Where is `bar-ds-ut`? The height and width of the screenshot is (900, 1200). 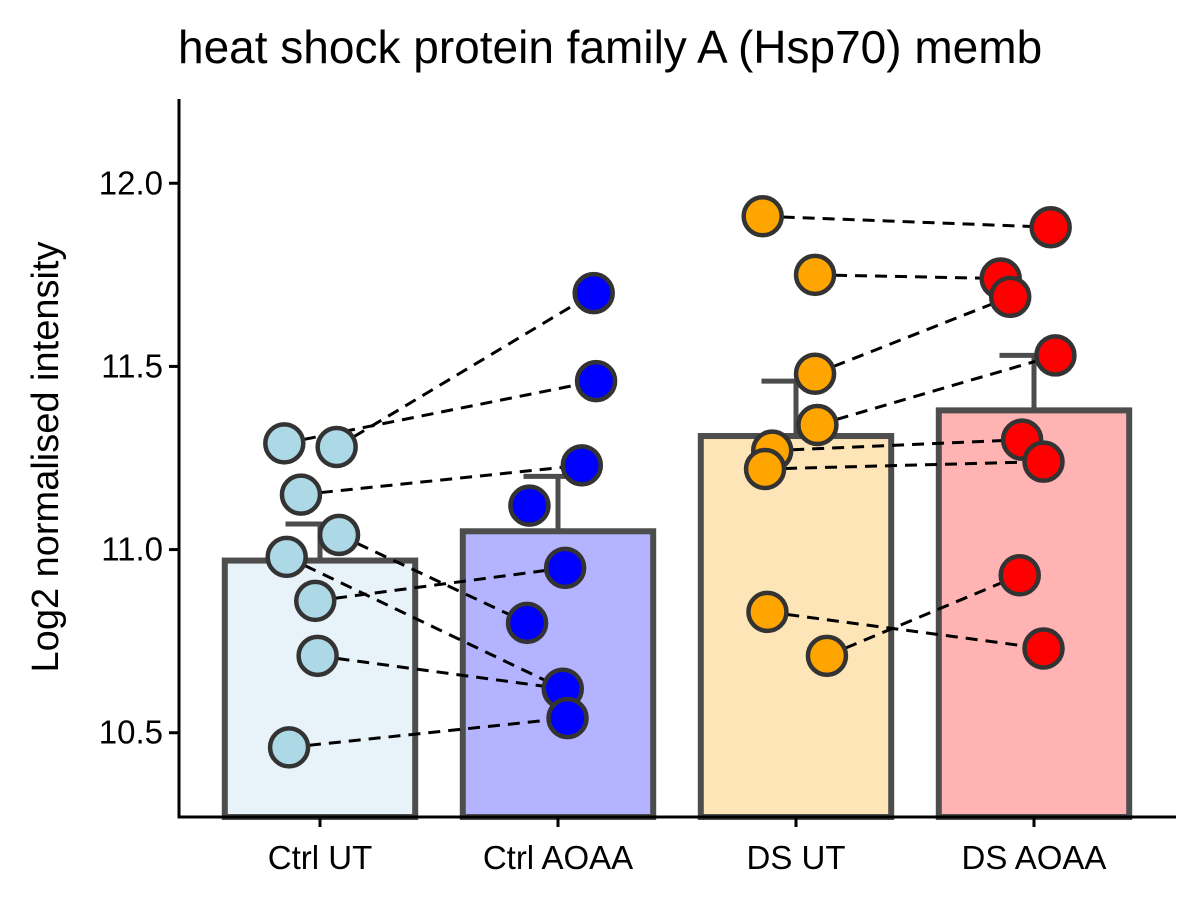 bar-ds-ut is located at coordinates (796, 626).